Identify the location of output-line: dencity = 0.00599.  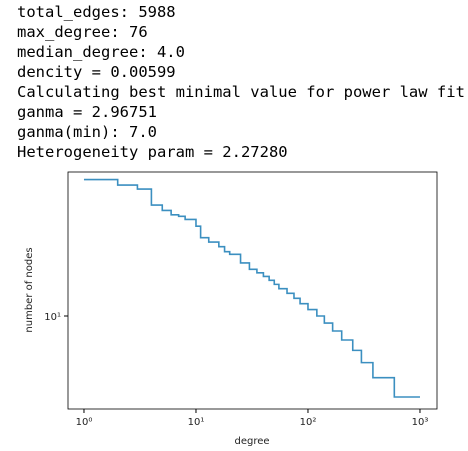
(96, 72).